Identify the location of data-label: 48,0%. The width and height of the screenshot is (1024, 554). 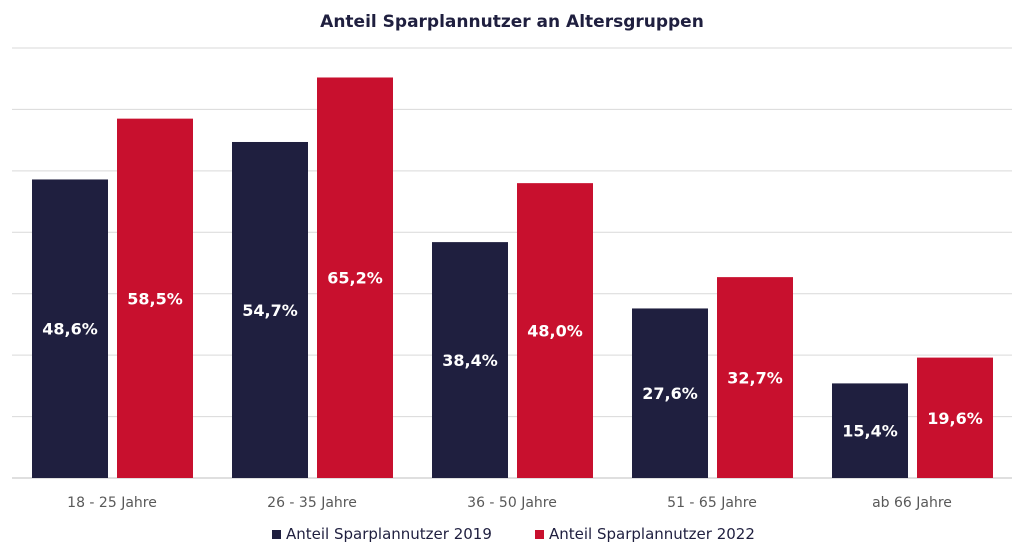
(555, 331).